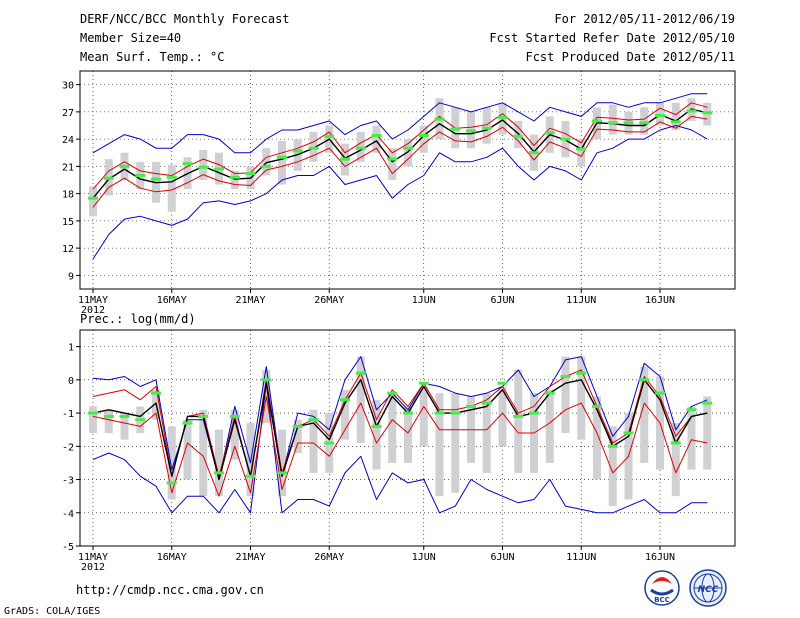 The width and height of the screenshot is (800, 618). Describe the element at coordinates (71, 348) in the screenshot. I see `prec-y-tick-label: 1` at that location.